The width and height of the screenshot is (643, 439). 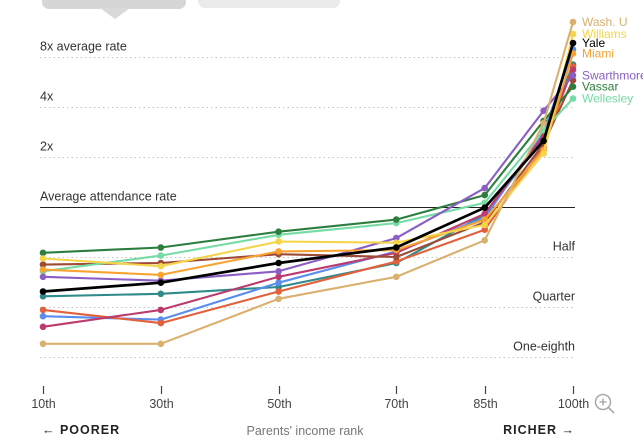 I want to click on x-axis-title: Parents' income rank, so click(x=305, y=431).